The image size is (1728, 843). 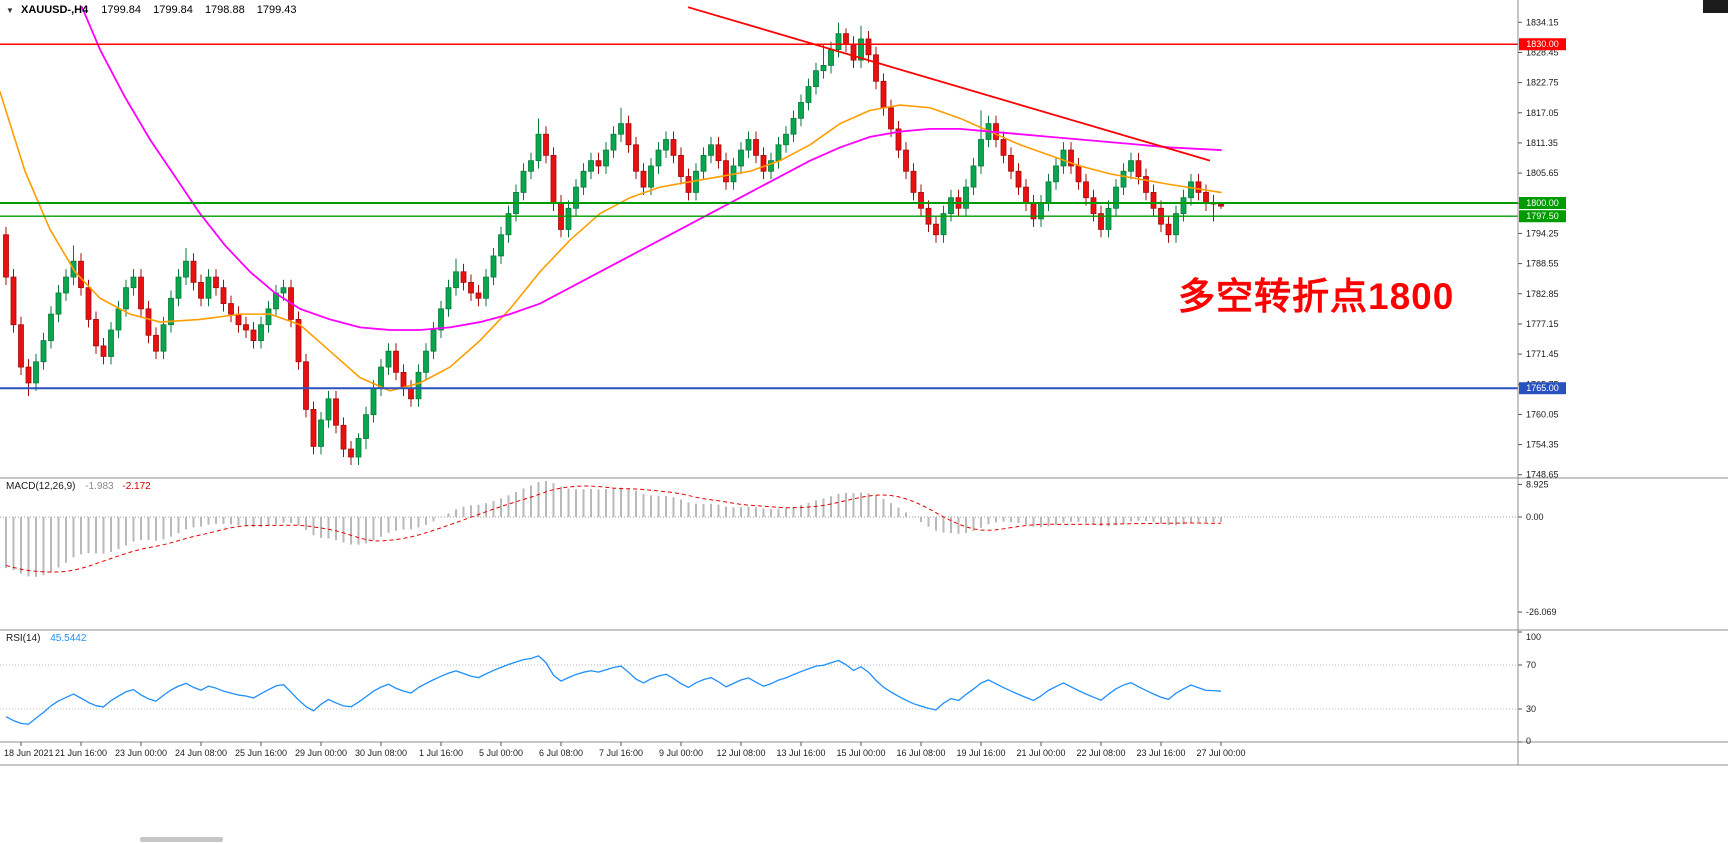 What do you see at coordinates (1542, 22) in the screenshot?
I see `price-axis-label: 1834.15` at bounding box center [1542, 22].